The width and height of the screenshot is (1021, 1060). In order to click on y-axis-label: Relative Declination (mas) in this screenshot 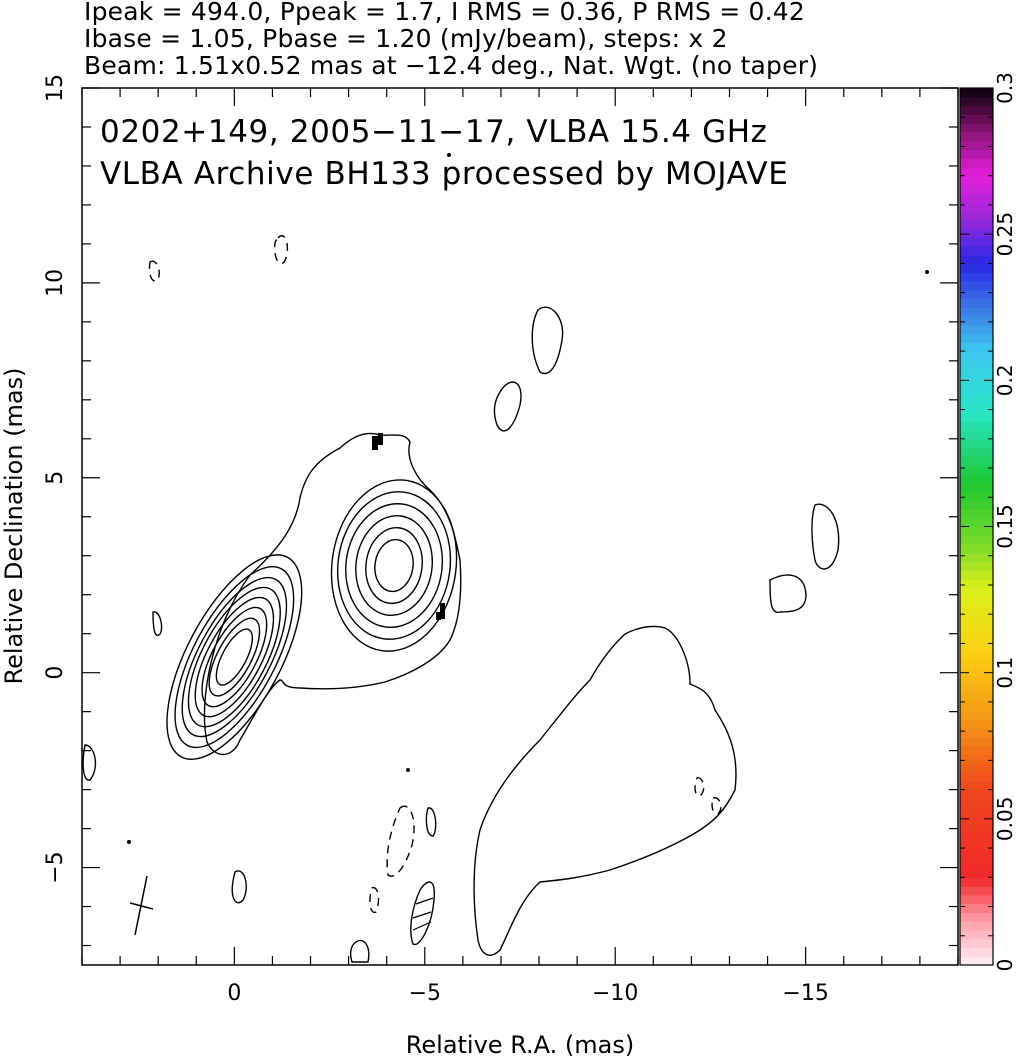, I will do `click(14, 525)`.